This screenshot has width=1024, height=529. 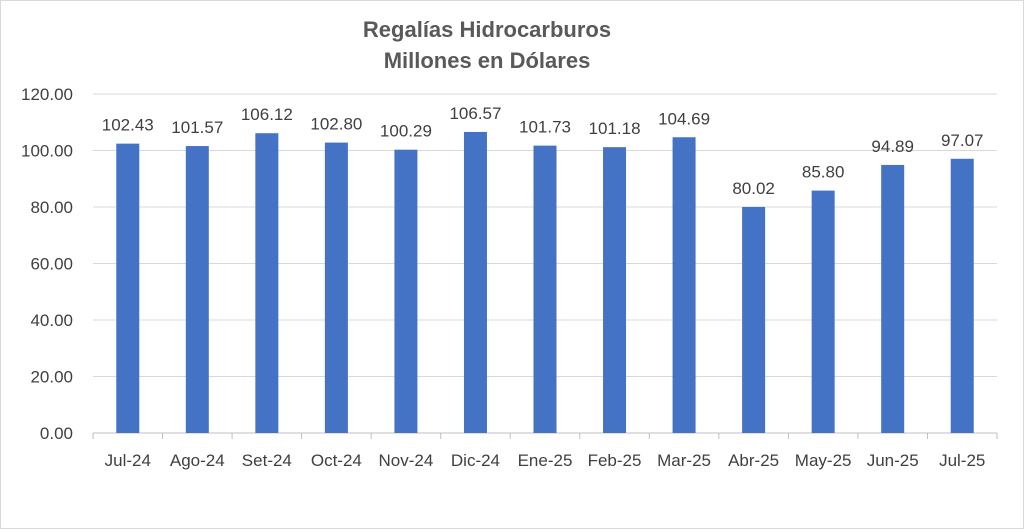 I want to click on data-label: 94.89, so click(x=892, y=146).